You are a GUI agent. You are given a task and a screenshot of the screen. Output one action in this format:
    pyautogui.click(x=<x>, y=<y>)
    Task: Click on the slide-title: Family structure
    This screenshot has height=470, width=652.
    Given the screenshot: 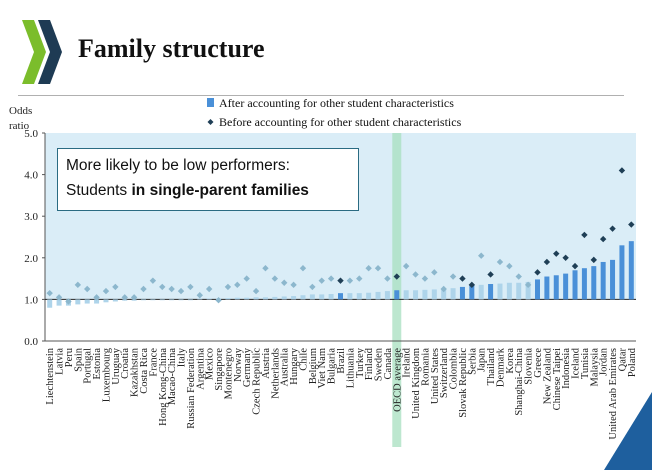 What is the action you would take?
    pyautogui.click(x=171, y=48)
    